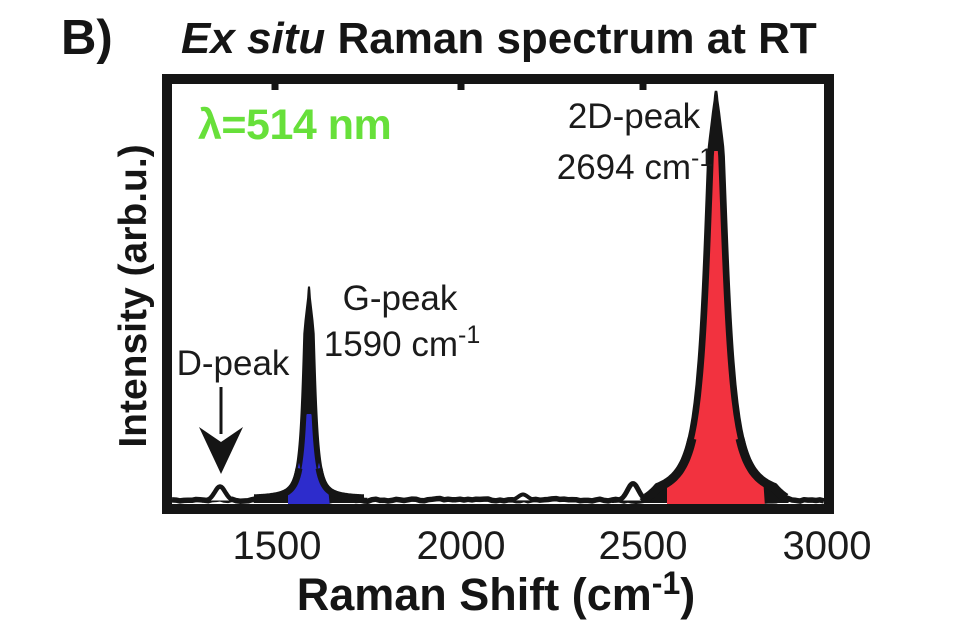 The height and width of the screenshot is (636, 977). Describe the element at coordinates (133, 295) in the screenshot. I see `svg-text: Intensity (arb.u.)` at that location.